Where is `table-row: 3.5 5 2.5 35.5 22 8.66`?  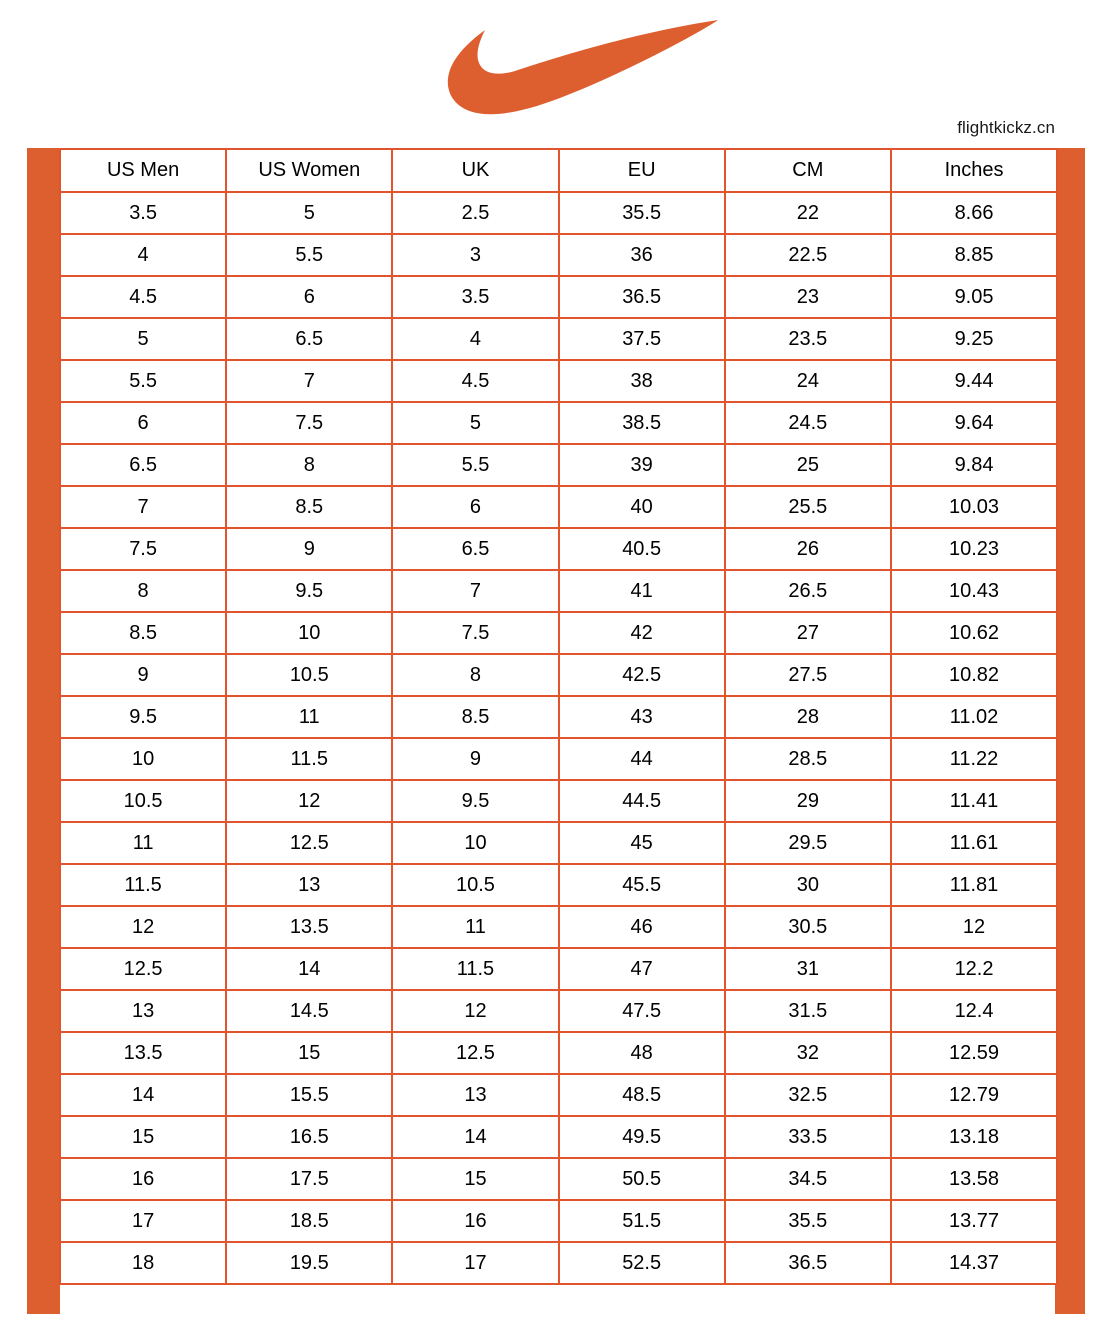
table-row: 3.5 5 2.5 35.5 22 8.66 is located at coordinates (558, 213).